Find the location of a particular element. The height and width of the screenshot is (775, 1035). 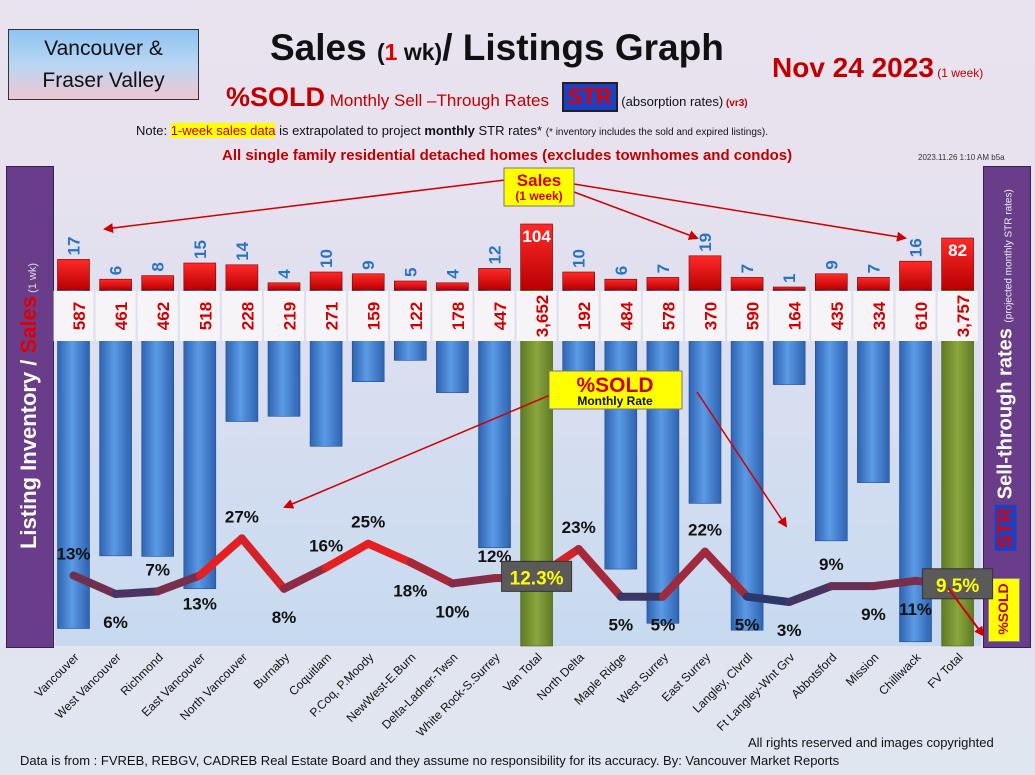

left-side-panel is located at coordinates (30, 407).